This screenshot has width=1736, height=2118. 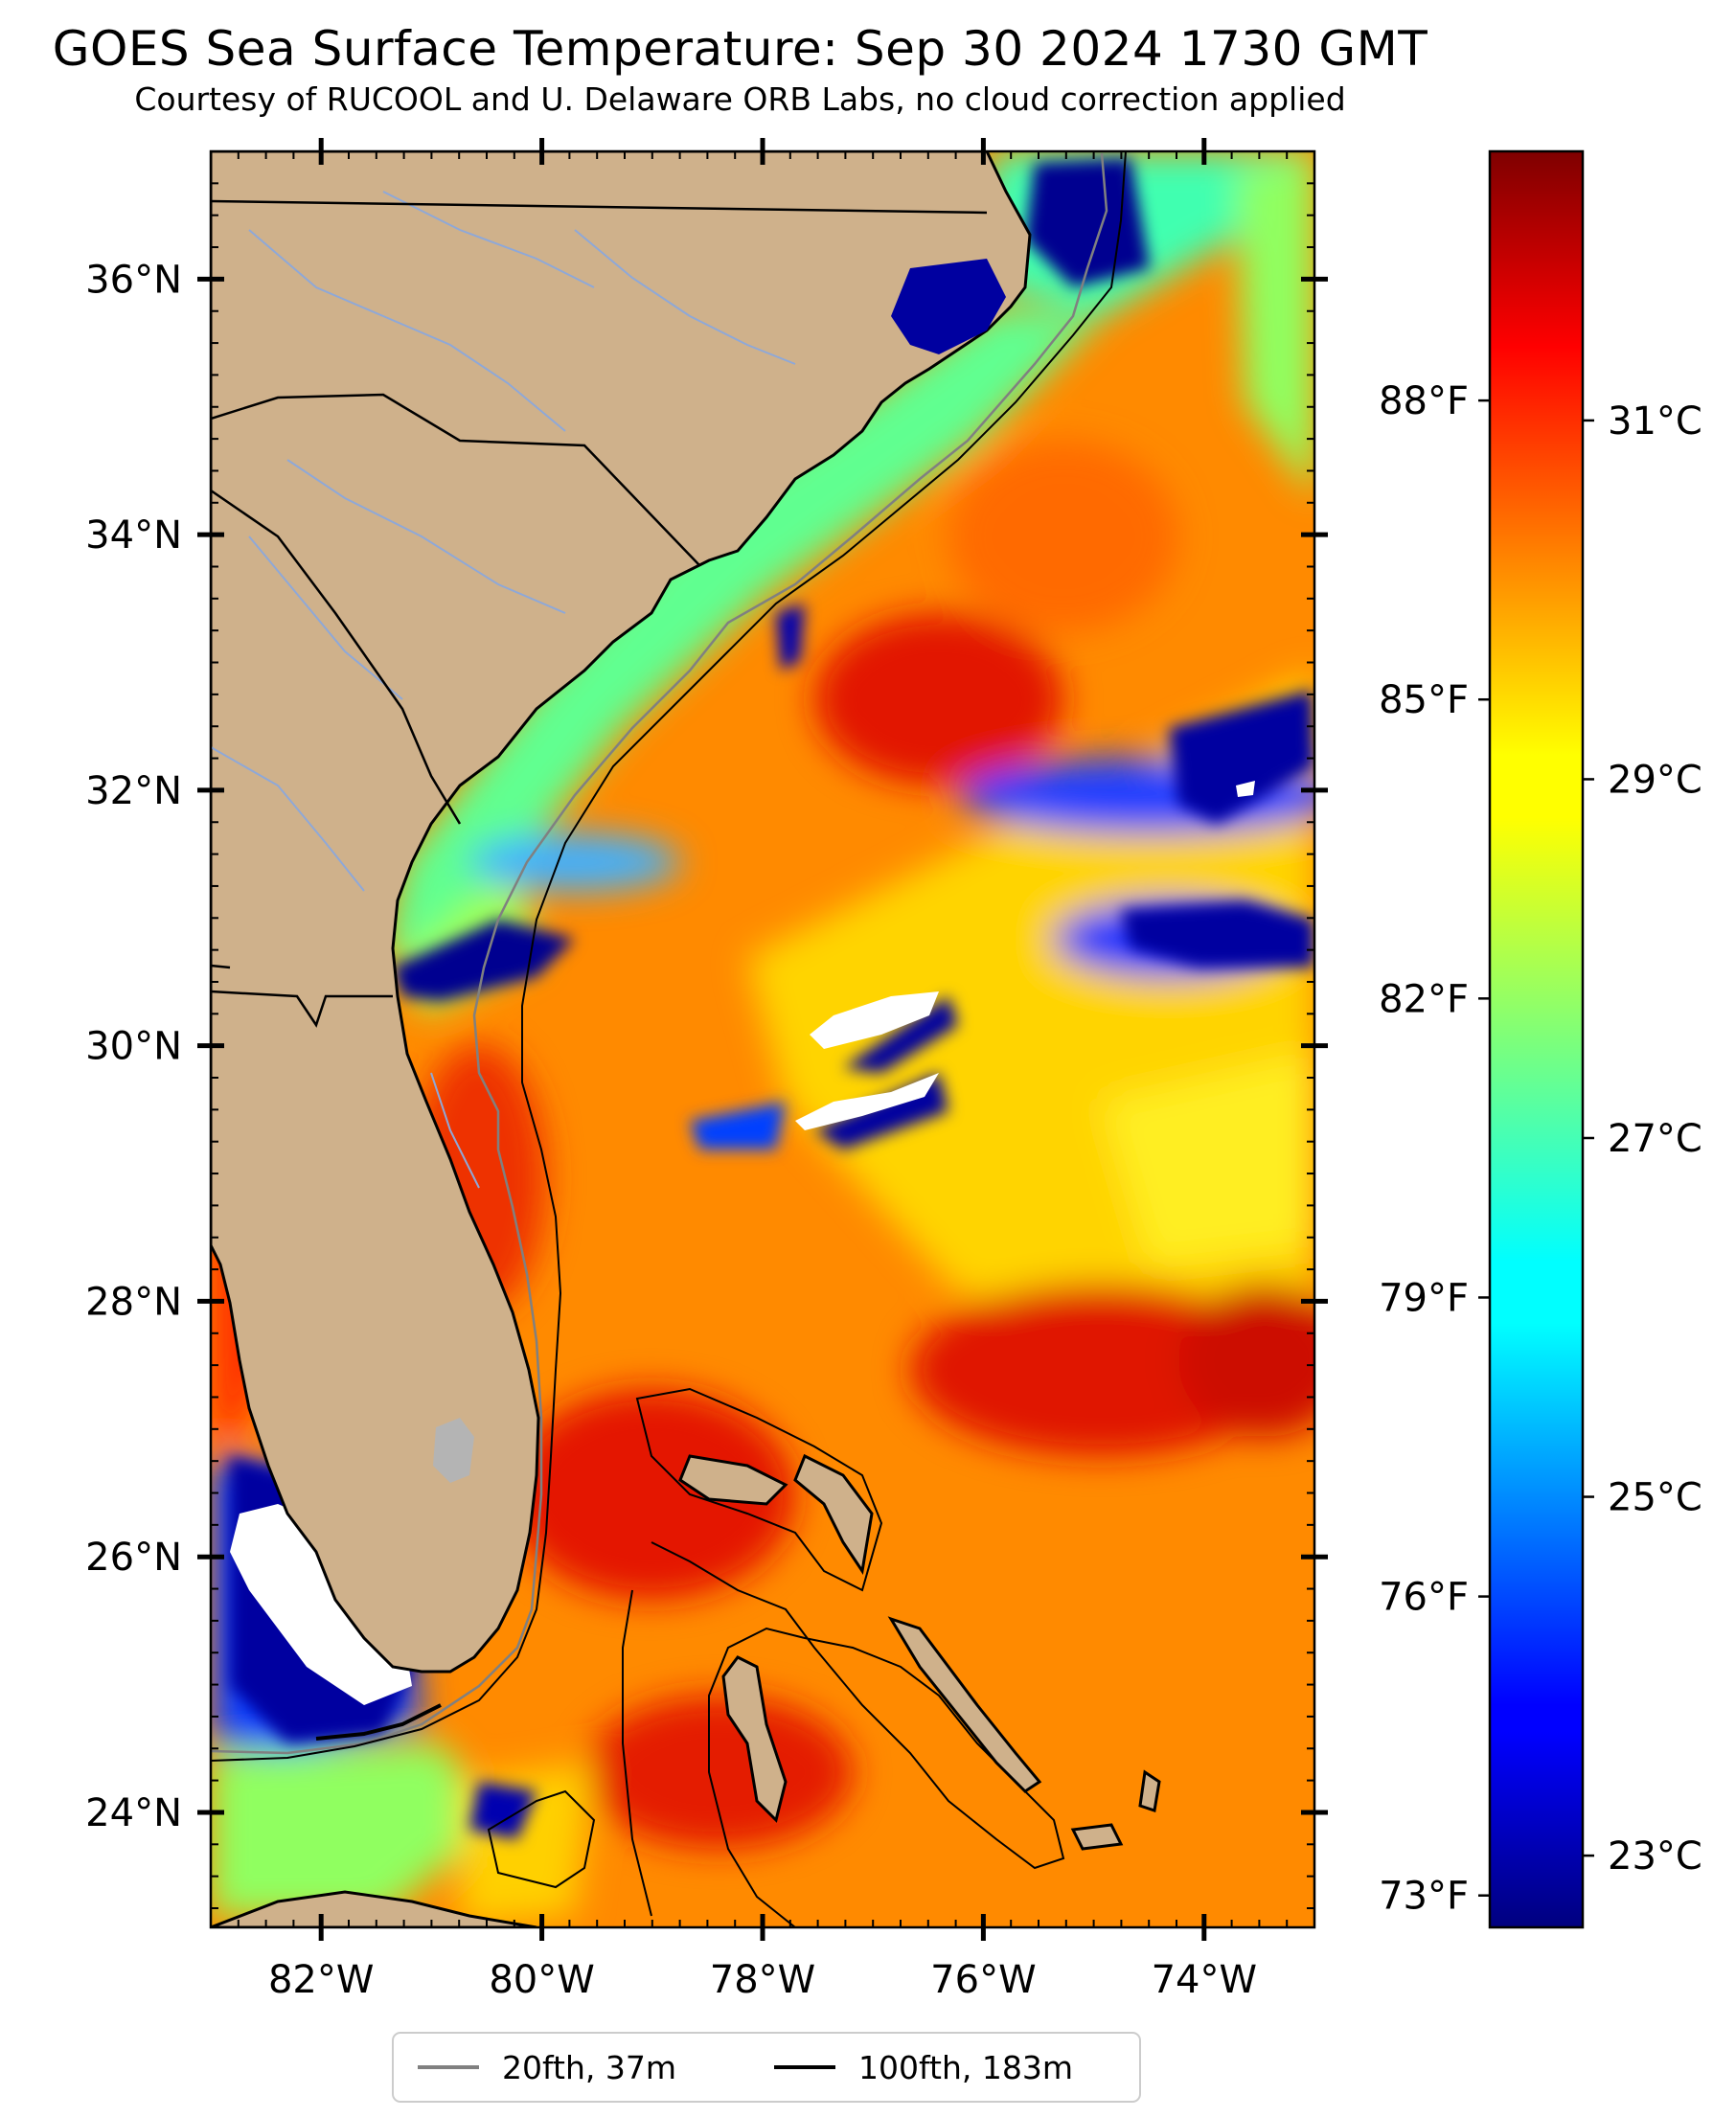 I want to click on colorbar-celsius-label: 31°C, so click(x=1655, y=421).